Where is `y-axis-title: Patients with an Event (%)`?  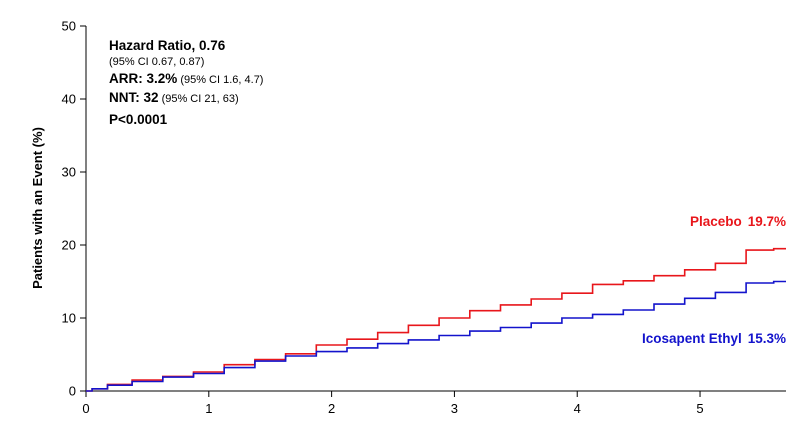
y-axis-title: Patients with an Event (%) is located at coordinates (37, 208).